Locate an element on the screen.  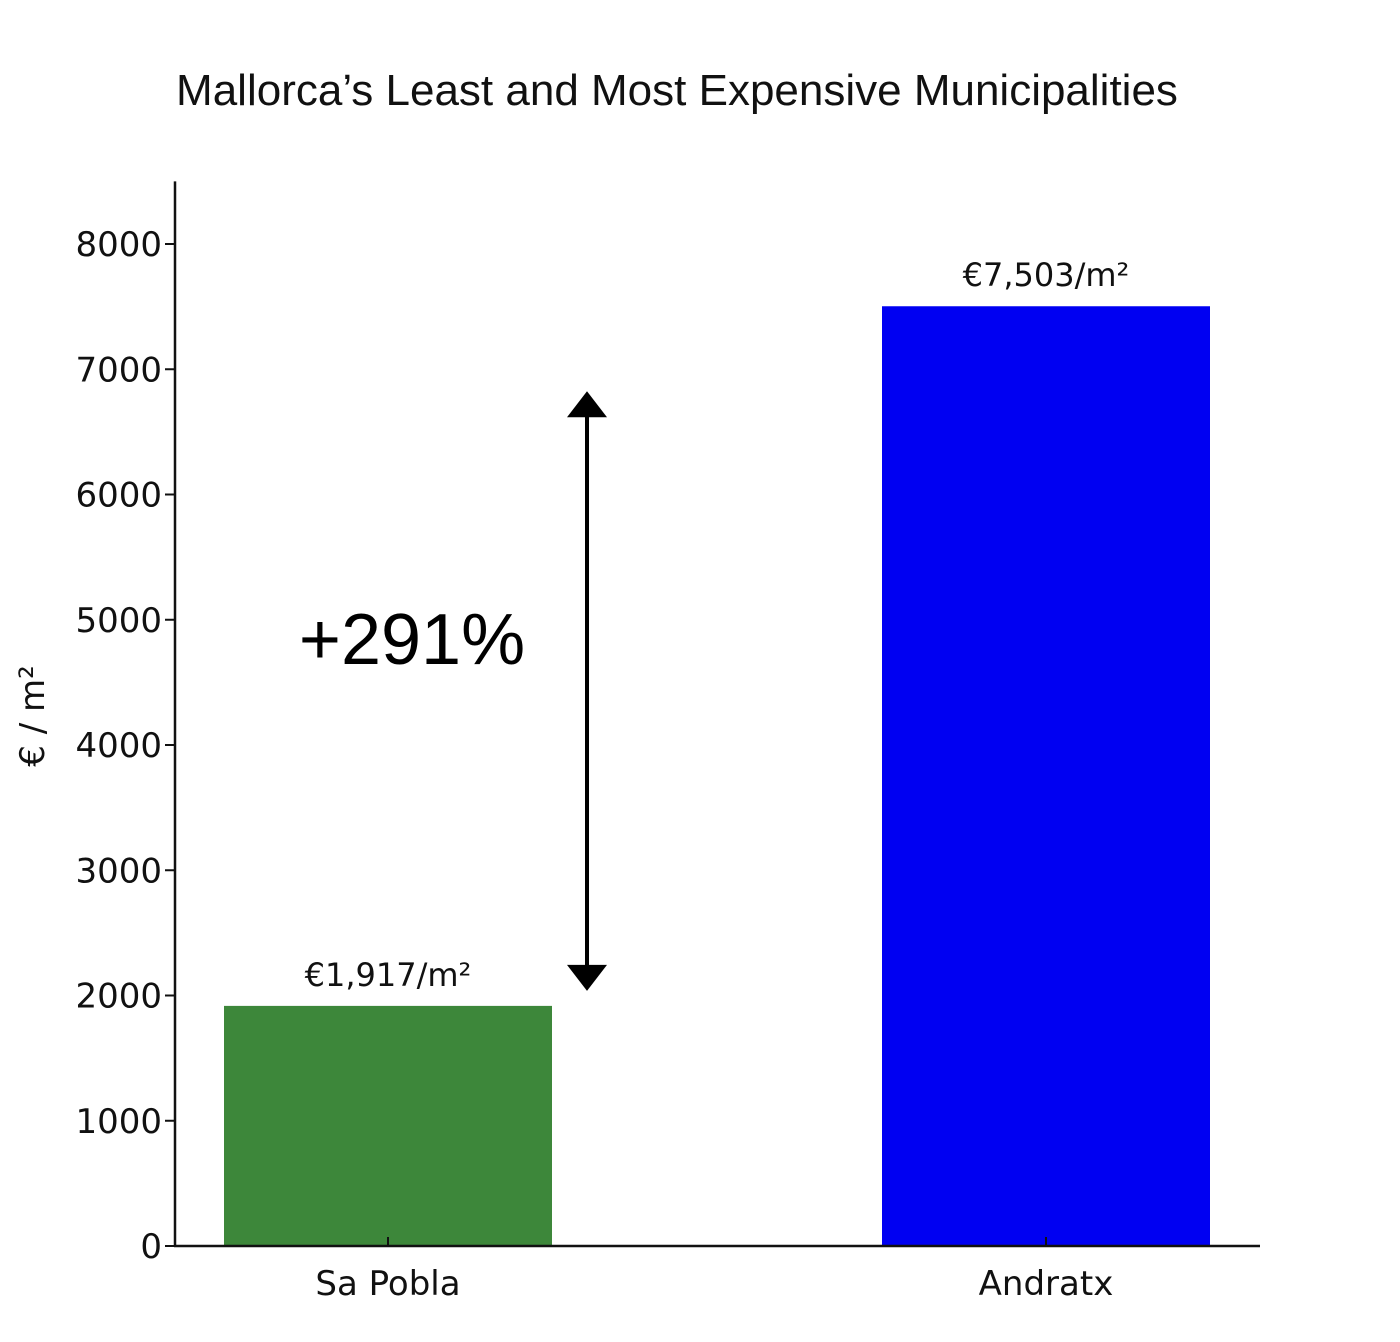
y-tick-label: 6000 is located at coordinates (118, 496).